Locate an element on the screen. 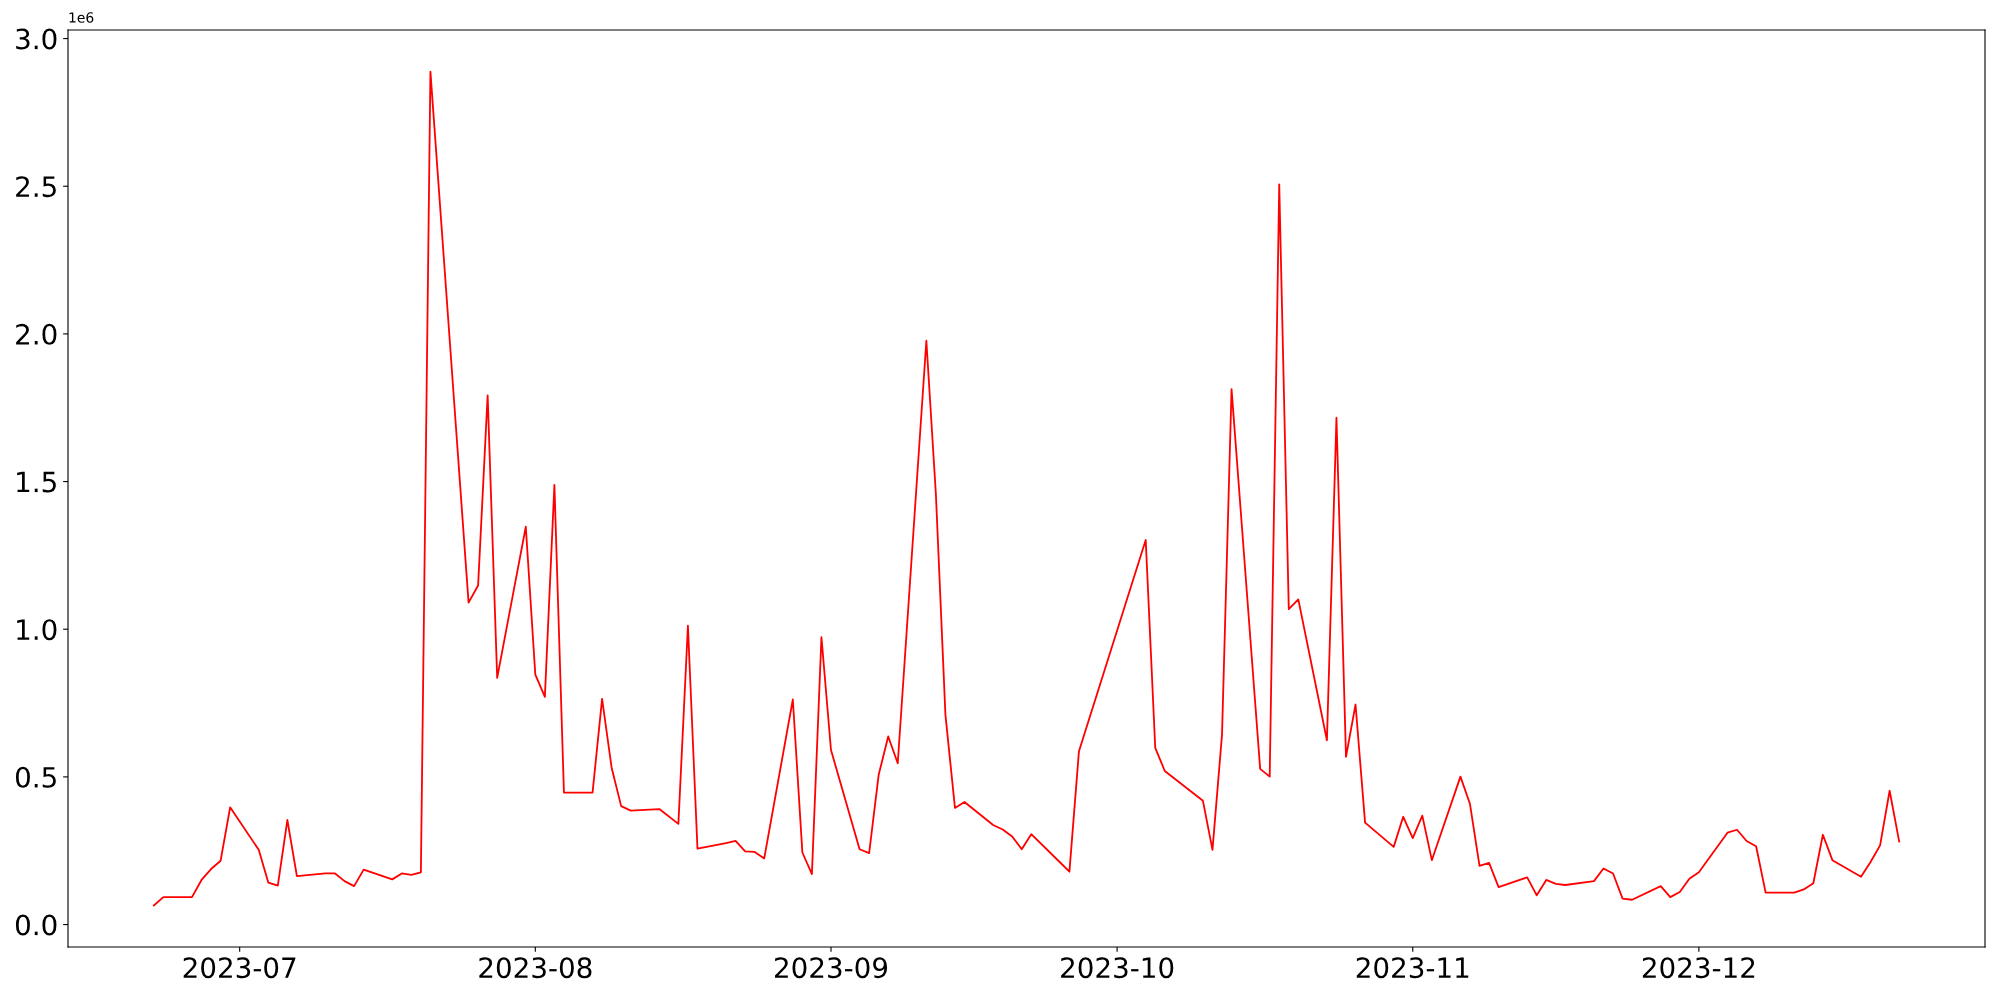  y-tick-label: 2.5 is located at coordinates (36, 187).